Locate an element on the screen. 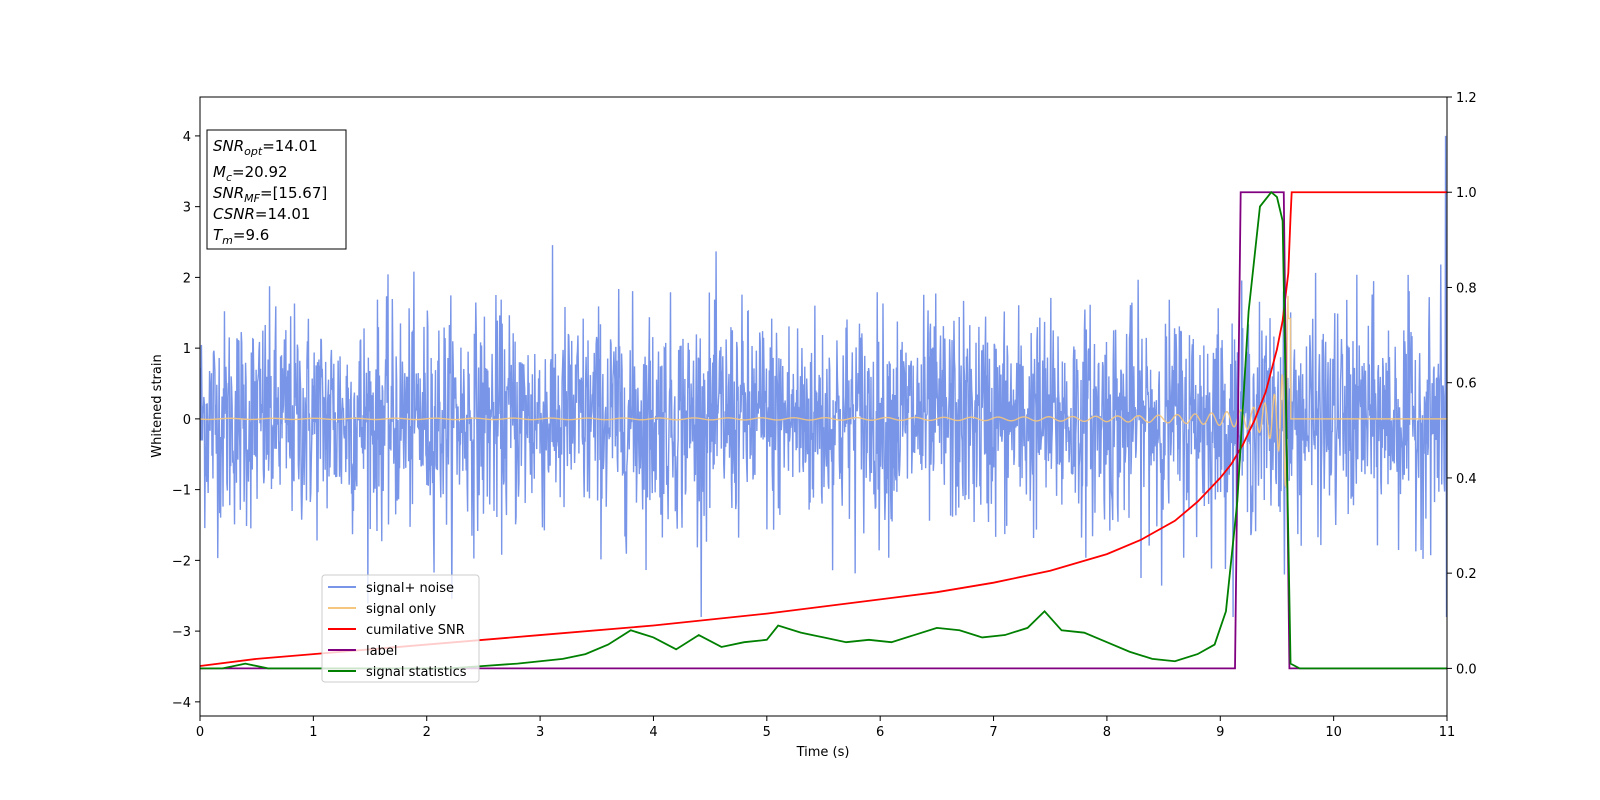  legend-entry: cumilative SNR is located at coordinates (415, 630).